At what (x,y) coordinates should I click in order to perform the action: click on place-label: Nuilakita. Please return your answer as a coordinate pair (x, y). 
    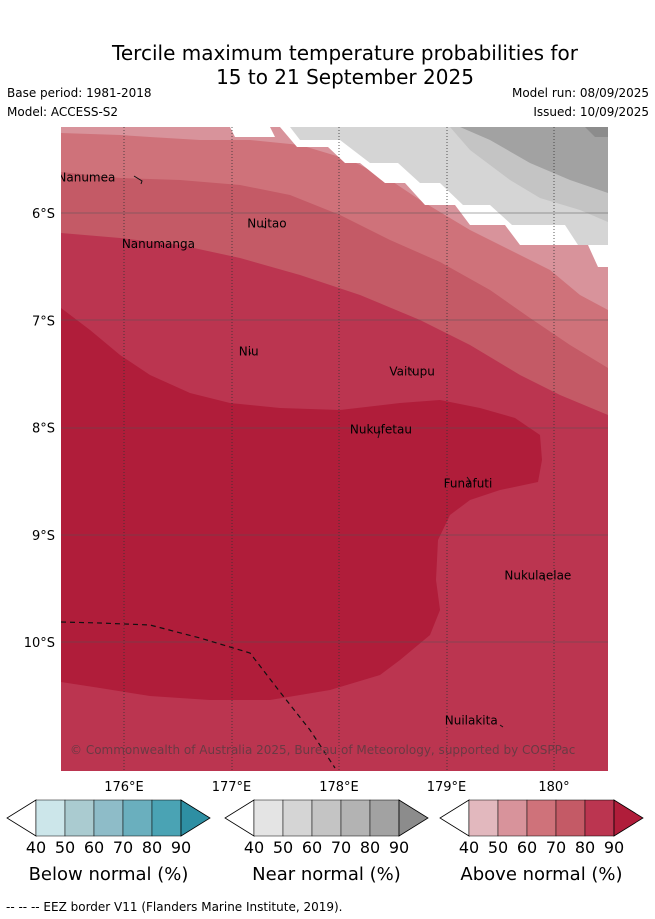
    Looking at the image, I should click on (471, 720).